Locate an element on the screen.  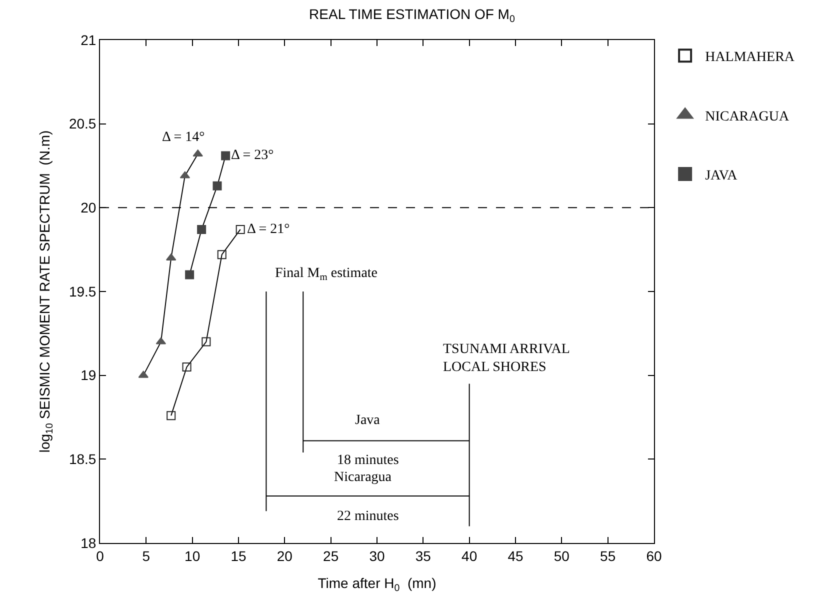
annotation: Final M$_{m}$ estimate is located at coordinates (326, 274).